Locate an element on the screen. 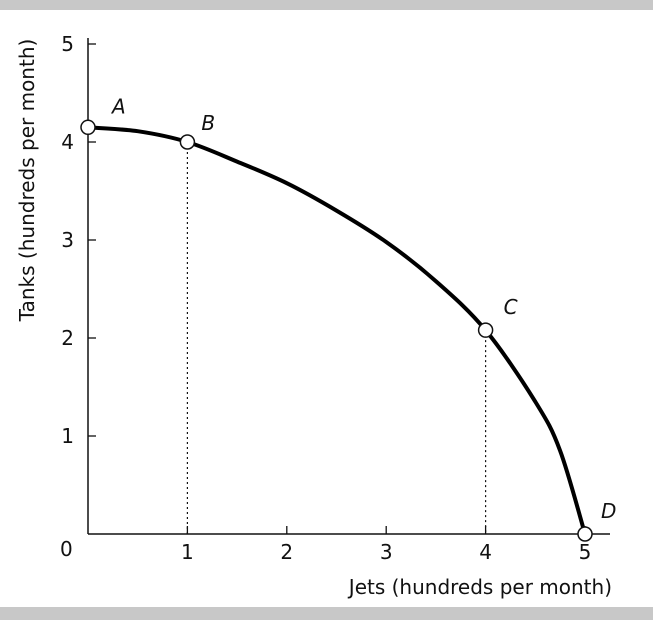 The image size is (653, 620). point-c-label: C is located at coordinates (511, 307).